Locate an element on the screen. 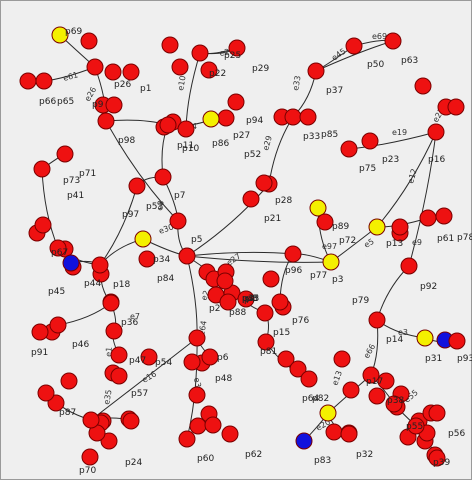 This screenshot has width=472, height=481. node-label: p45 is located at coordinates (56, 292).